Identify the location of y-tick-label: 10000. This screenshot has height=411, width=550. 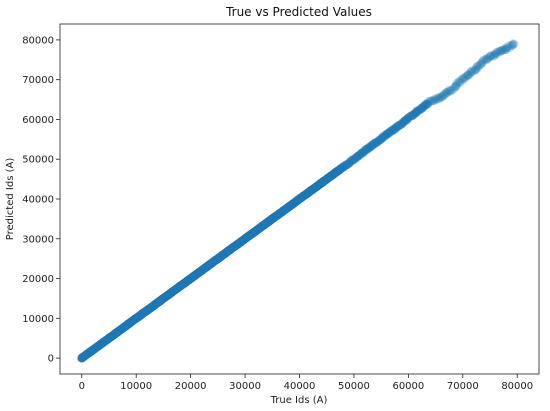
(38, 319).